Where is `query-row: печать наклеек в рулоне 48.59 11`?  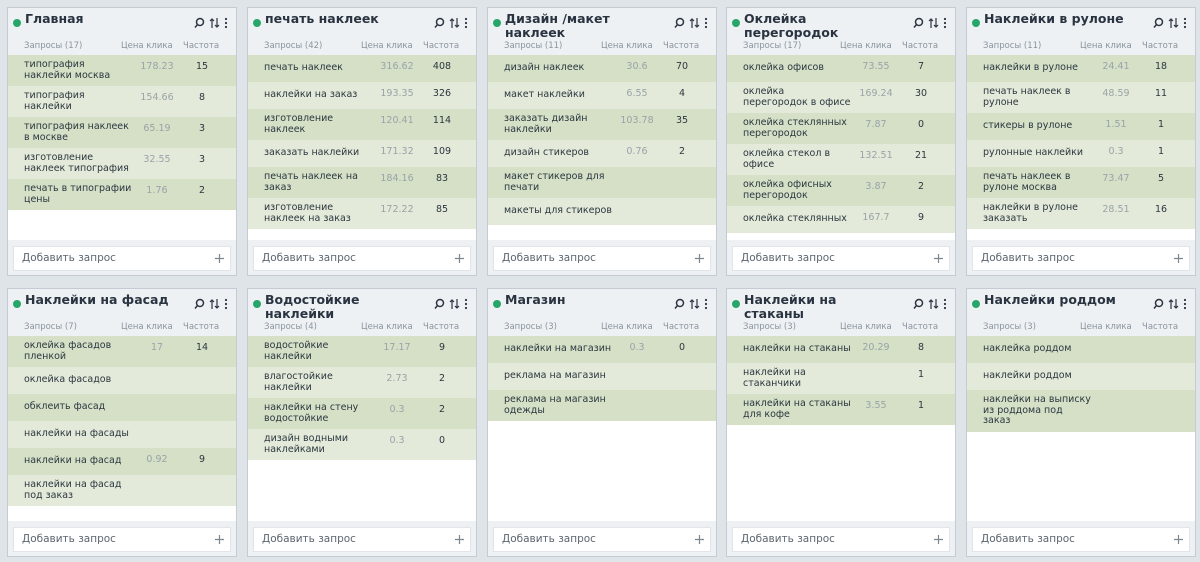
query-row: печать наклеек в рулоне 48.59 11 is located at coordinates (1081, 97).